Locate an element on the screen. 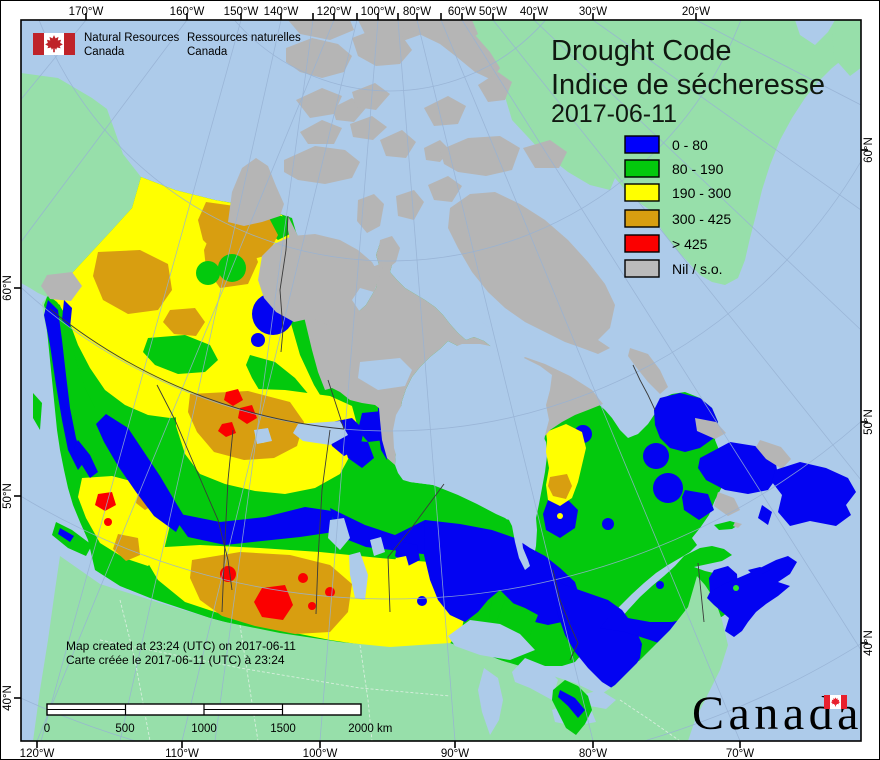 This screenshot has height=760, width=880. svg-text: 40°W is located at coordinates (534, 12).